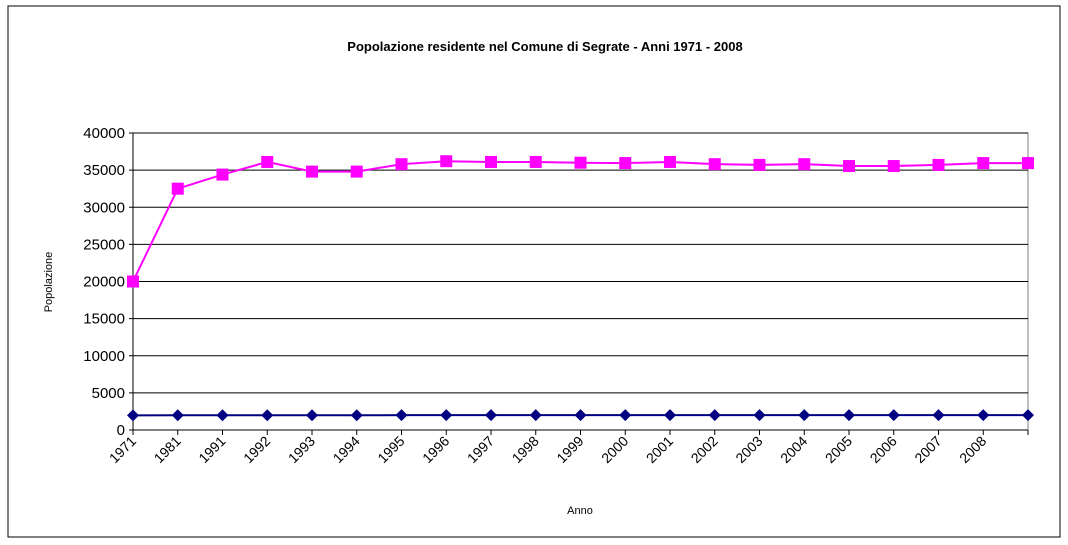 The image size is (1068, 545). Describe the element at coordinates (49, 282) in the screenshot. I see `y-axis-label: Popolazione` at that location.